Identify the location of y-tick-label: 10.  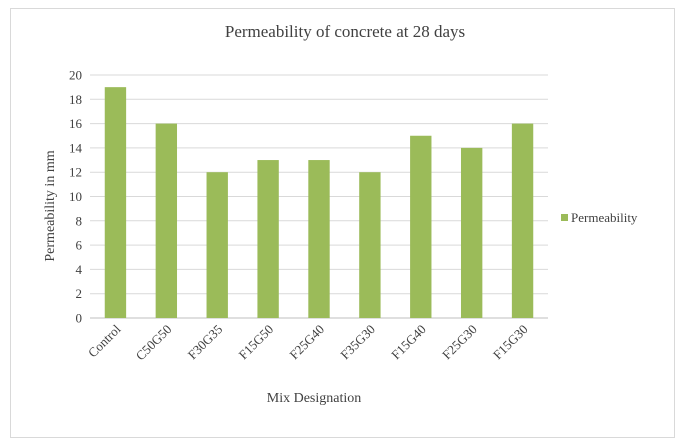
(75, 196).